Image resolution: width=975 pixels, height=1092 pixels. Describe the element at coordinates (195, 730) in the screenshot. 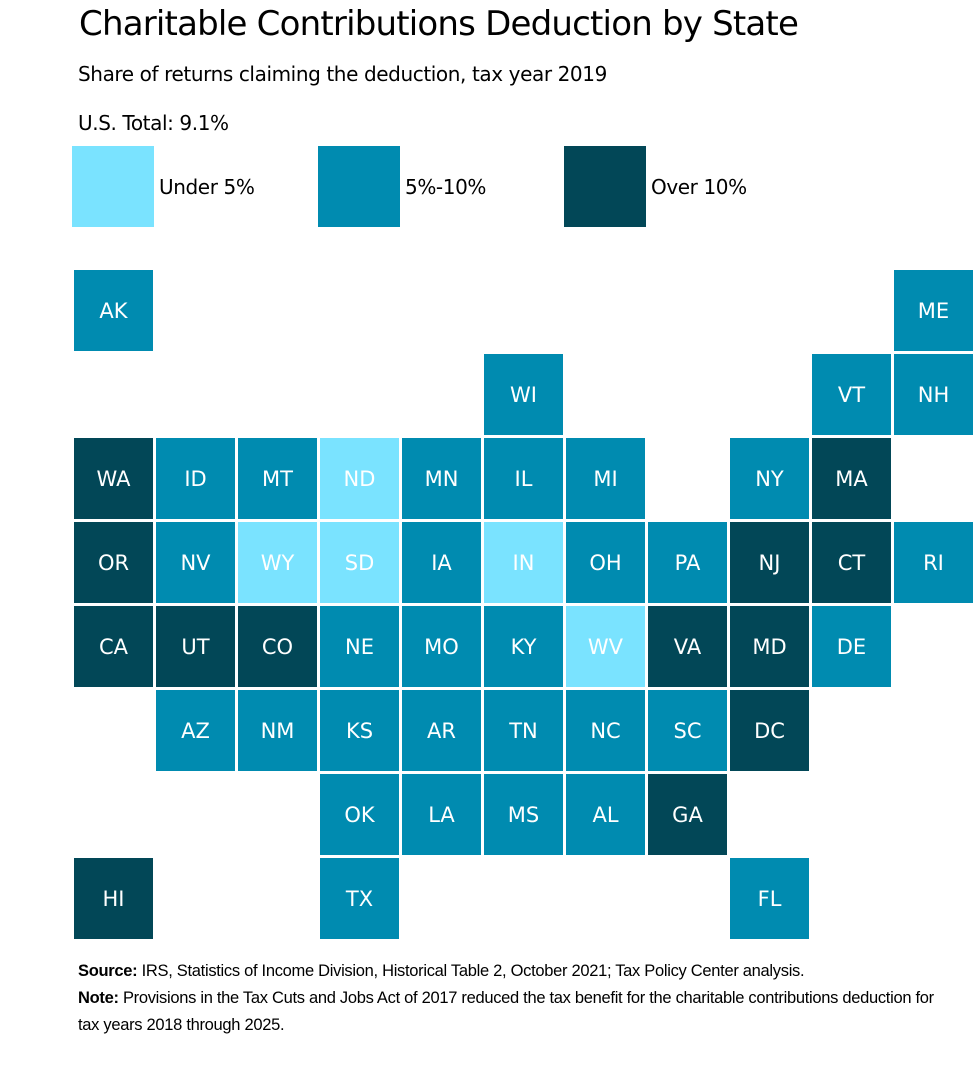

I see `state-tile-az: AZ` at that location.